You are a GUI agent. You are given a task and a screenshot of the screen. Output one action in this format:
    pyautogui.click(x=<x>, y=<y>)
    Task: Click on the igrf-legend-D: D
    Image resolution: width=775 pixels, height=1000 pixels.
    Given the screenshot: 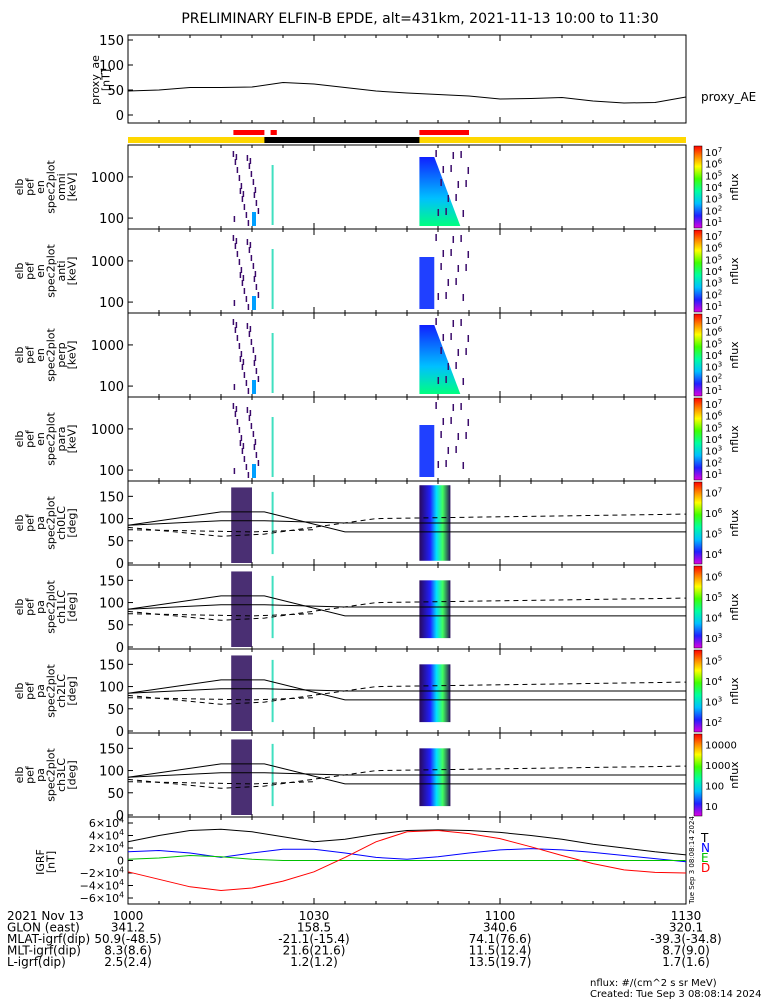 What is the action you would take?
    pyautogui.click(x=705, y=868)
    